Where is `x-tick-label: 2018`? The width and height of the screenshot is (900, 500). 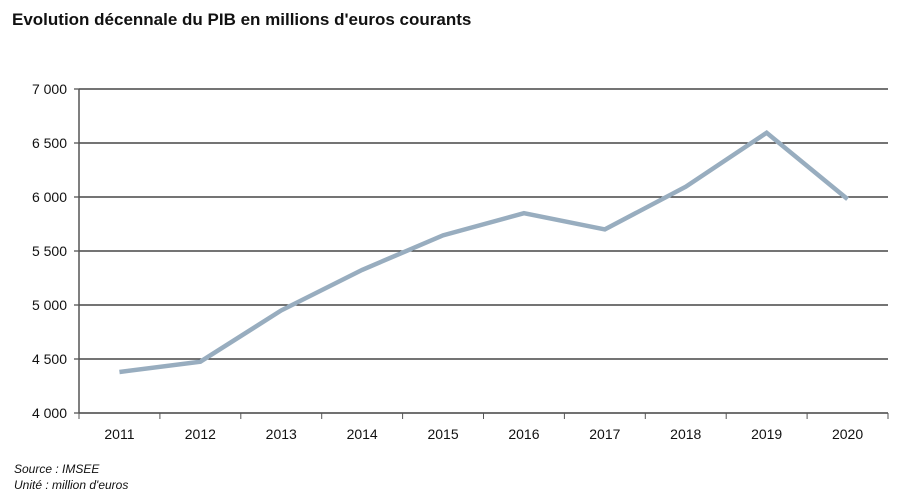
x-tick-label: 2018 is located at coordinates (685, 434).